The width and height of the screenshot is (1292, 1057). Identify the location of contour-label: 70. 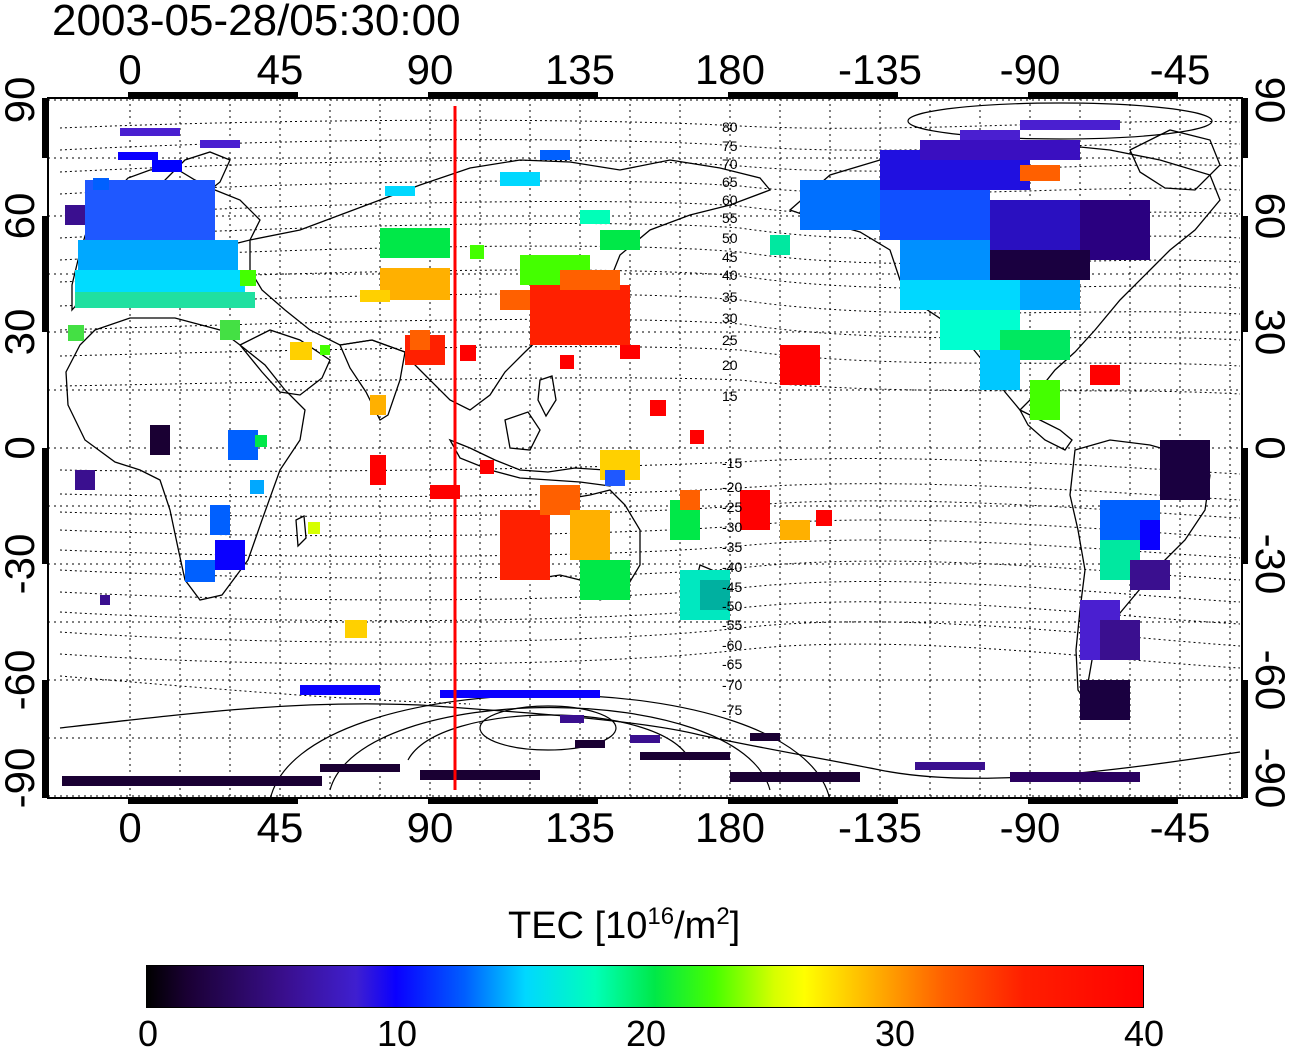
(730, 164).